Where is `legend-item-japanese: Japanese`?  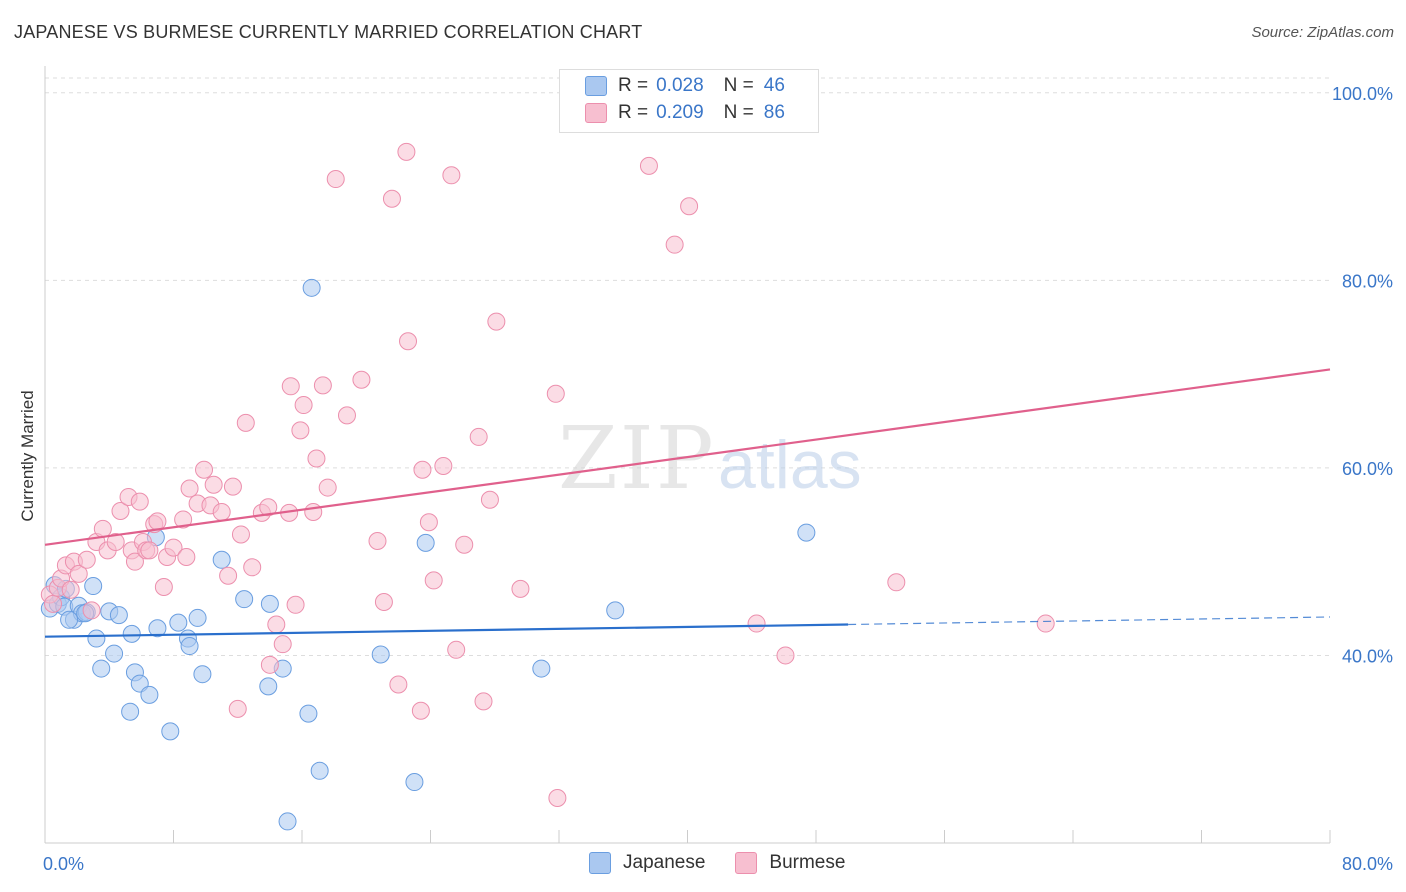
legend-item-japanese: Japanese is located at coordinates (647, 863).